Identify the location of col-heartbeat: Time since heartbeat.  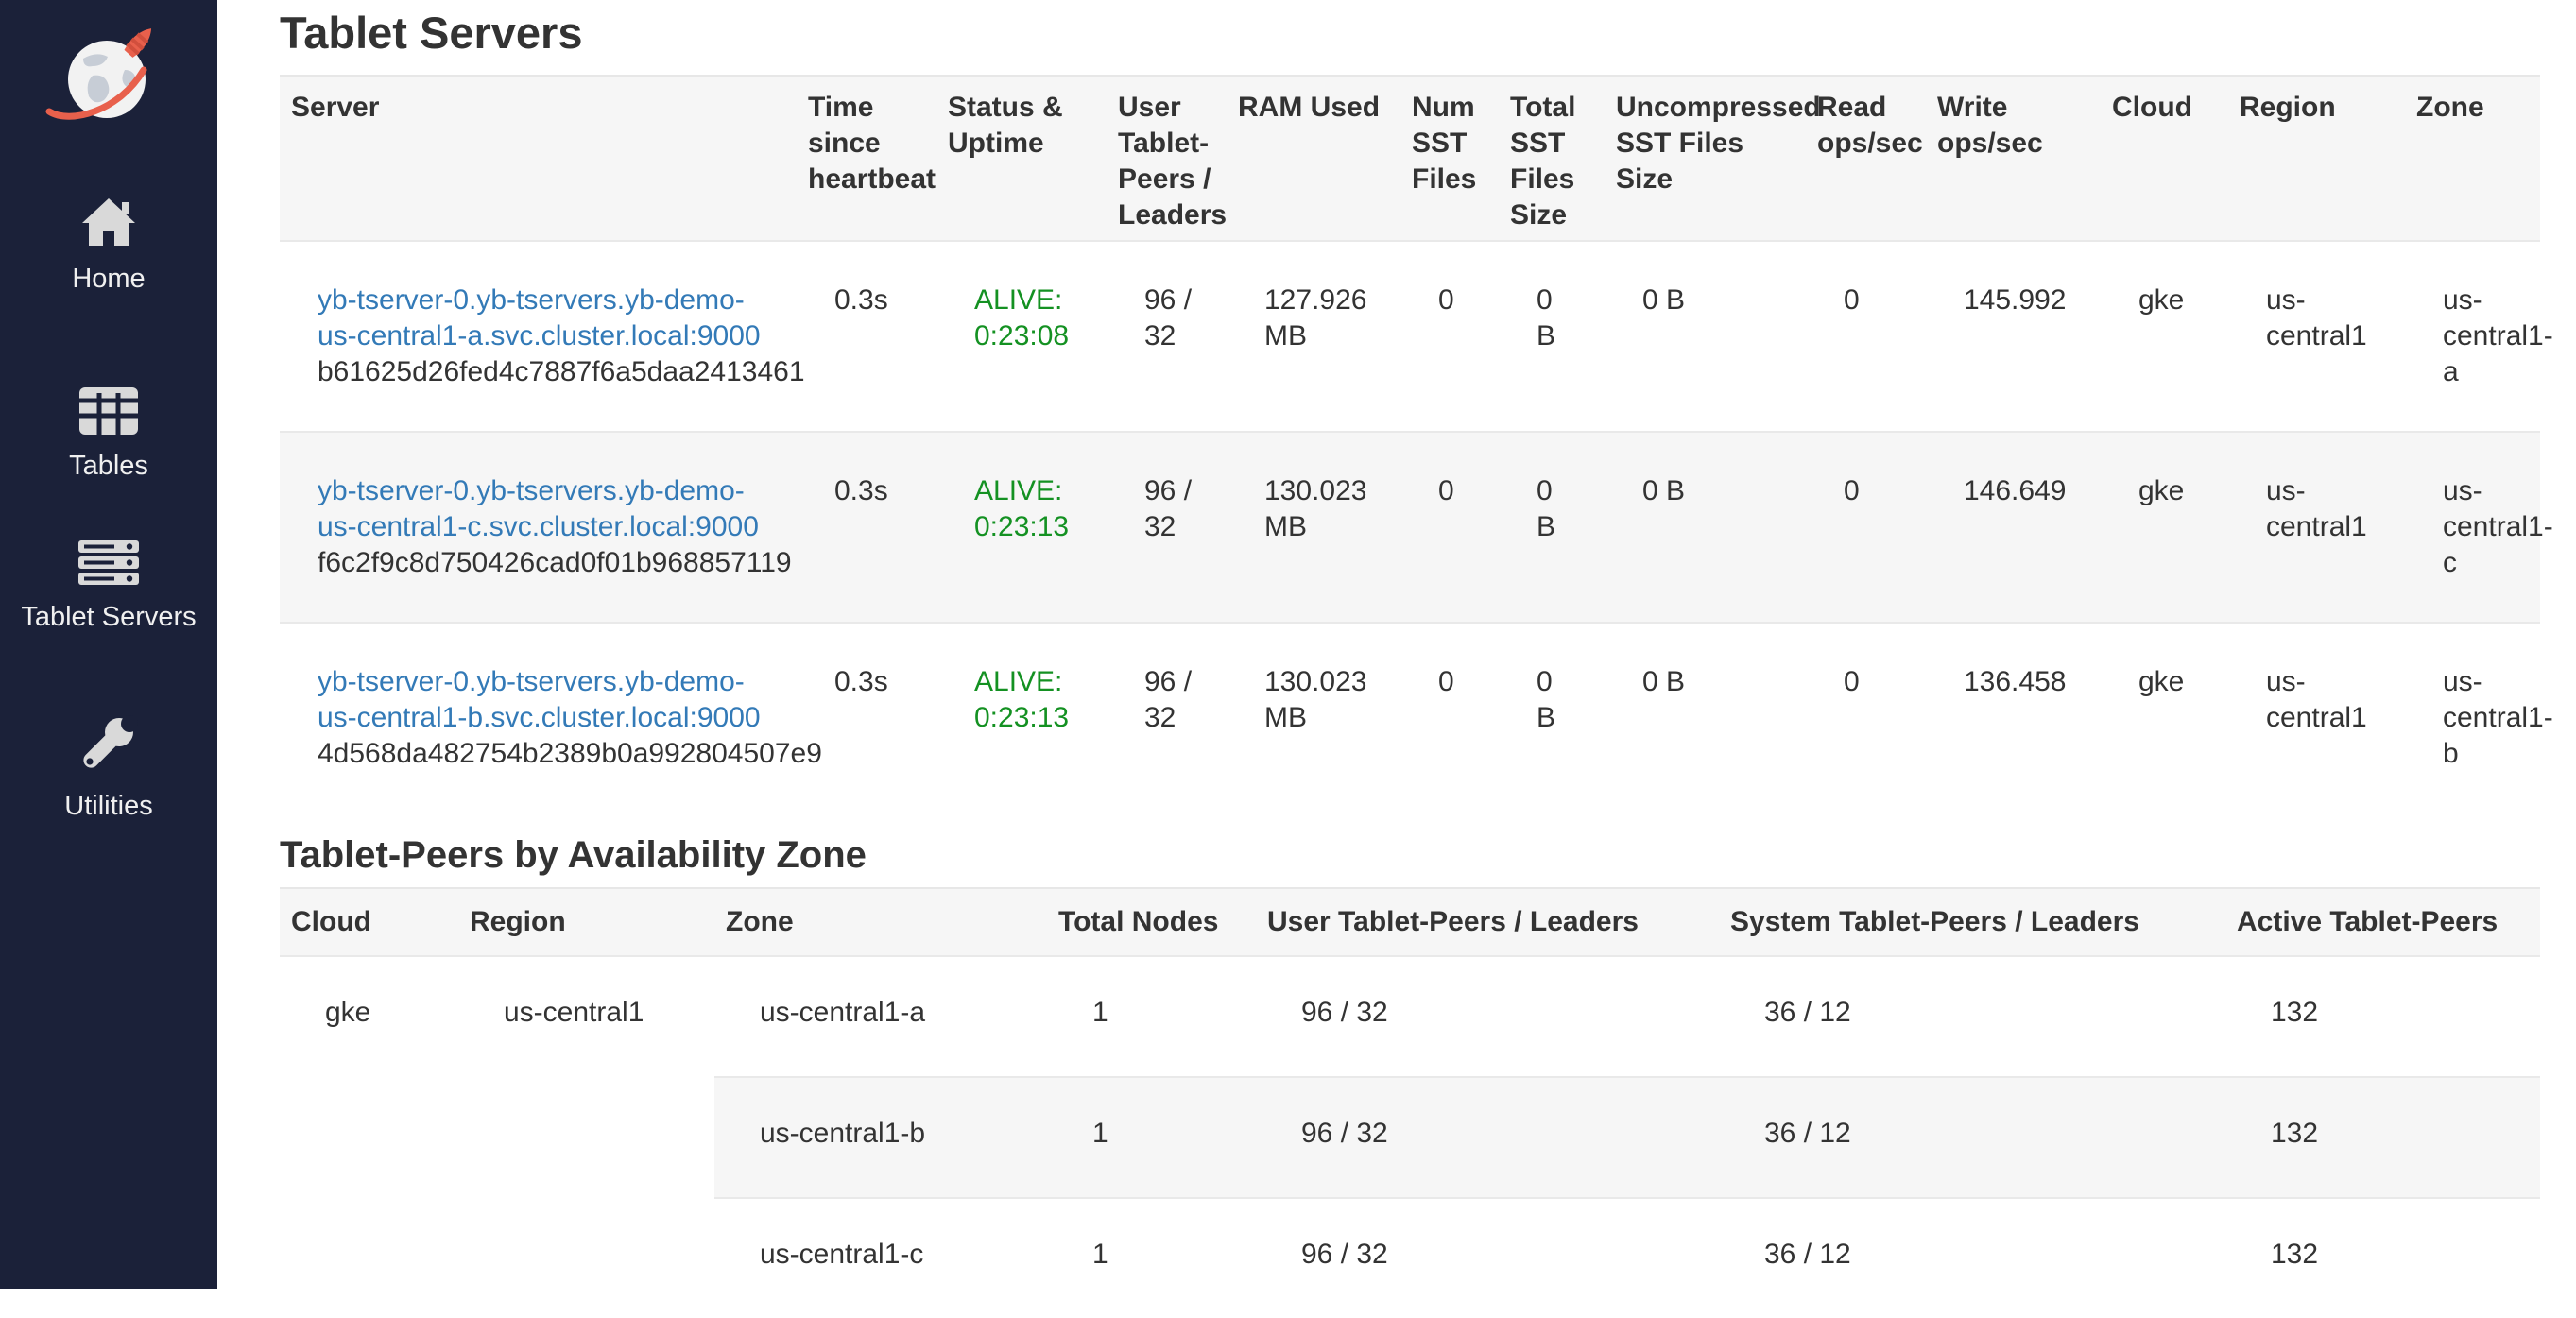
(866, 158).